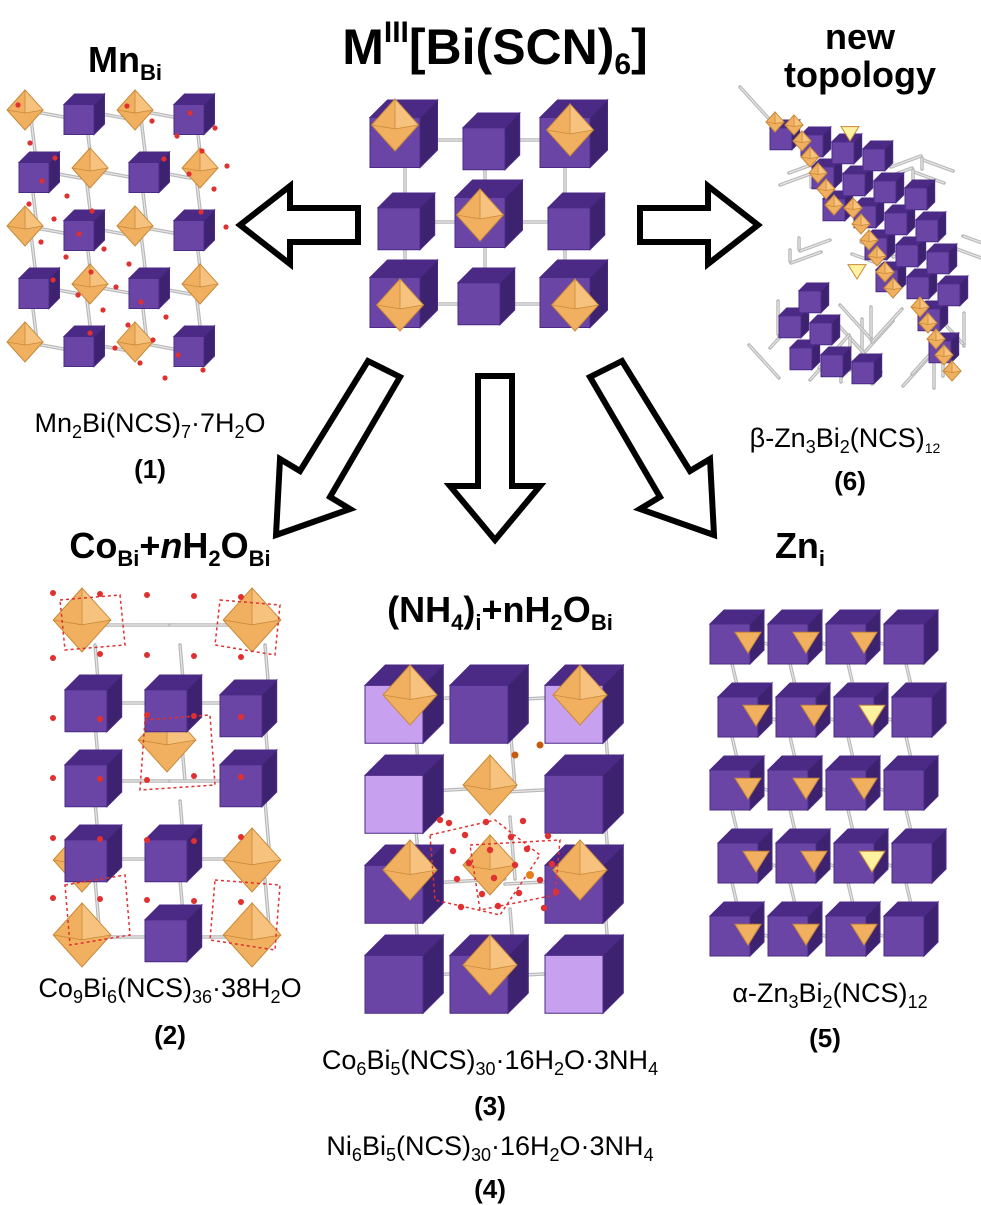  Describe the element at coordinates (150, 425) in the screenshot. I see `formula-1: Mn2Bi(NCS)7·7H2O` at that location.